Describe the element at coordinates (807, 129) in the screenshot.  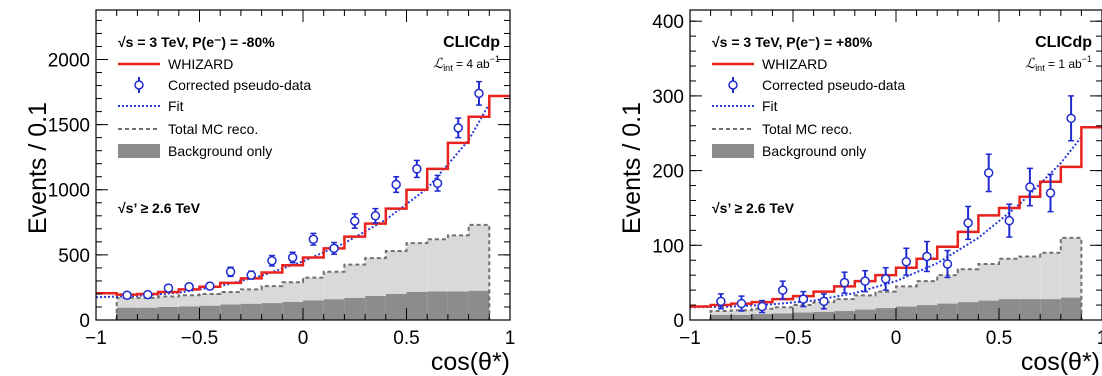
I see `legend-label-total-mc: Total MC reco.` at that location.